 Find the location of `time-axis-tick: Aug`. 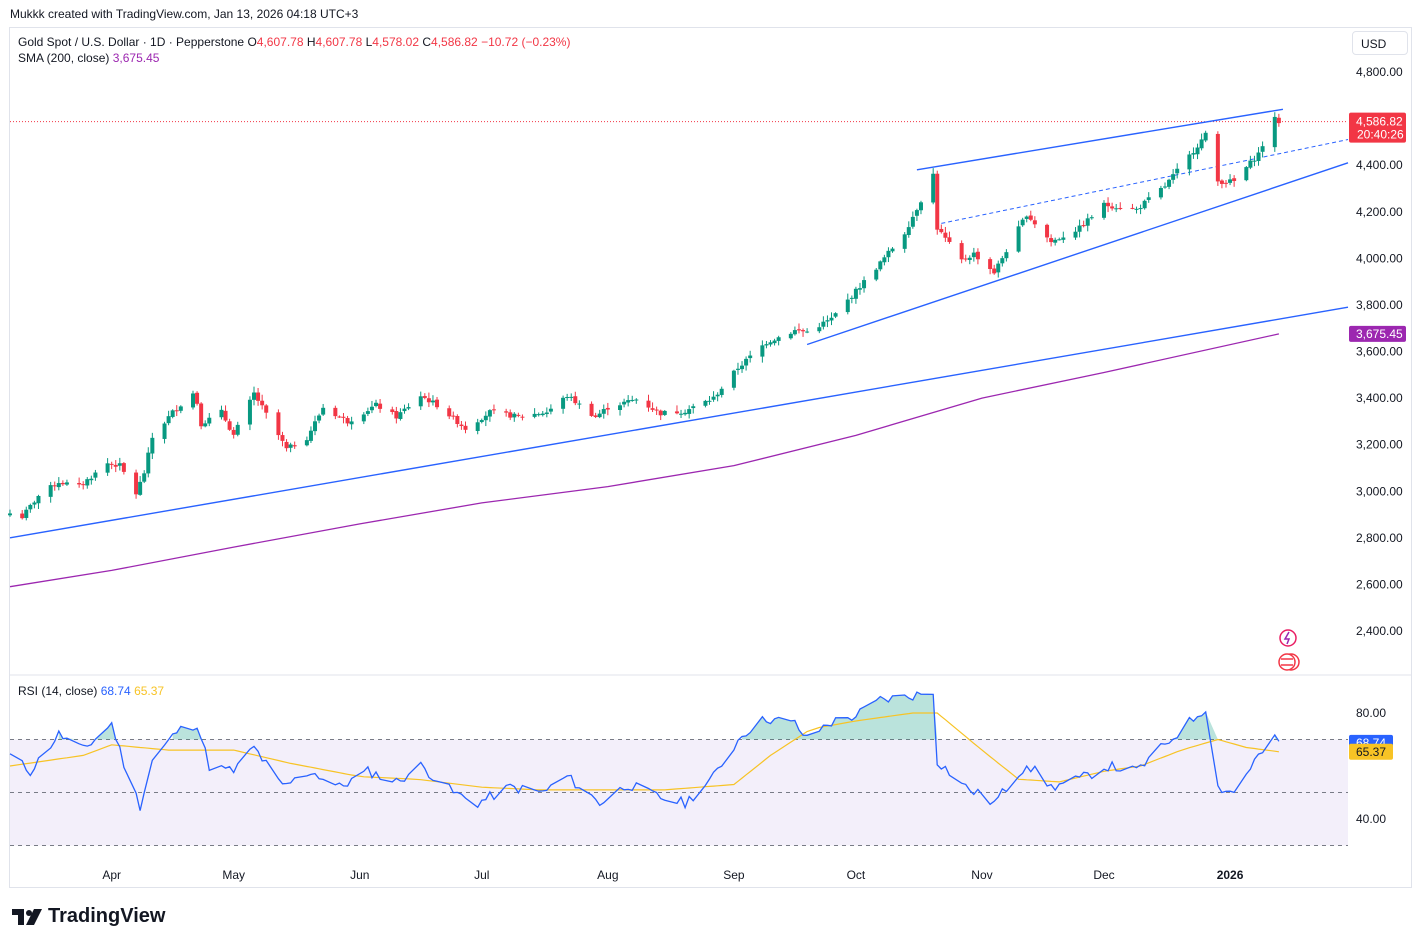

time-axis-tick: Aug is located at coordinates (607, 875).